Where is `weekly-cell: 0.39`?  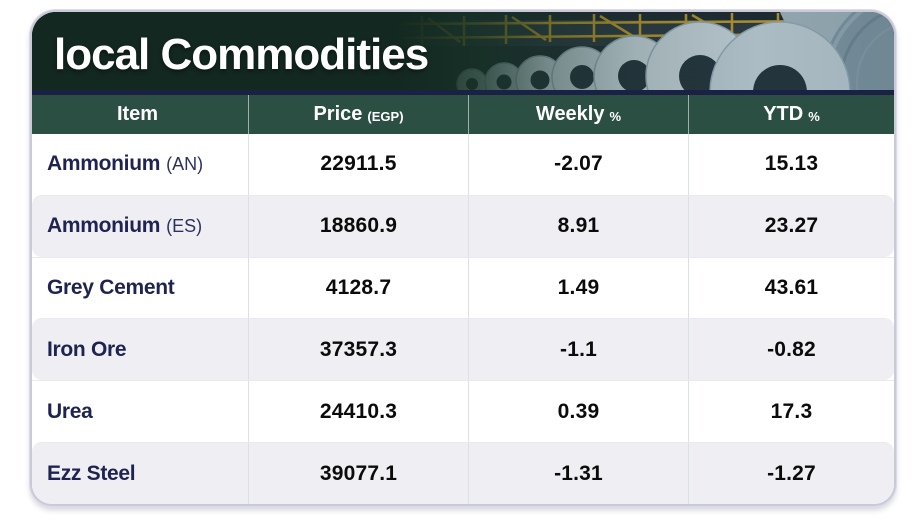 weekly-cell: 0.39 is located at coordinates (578, 412).